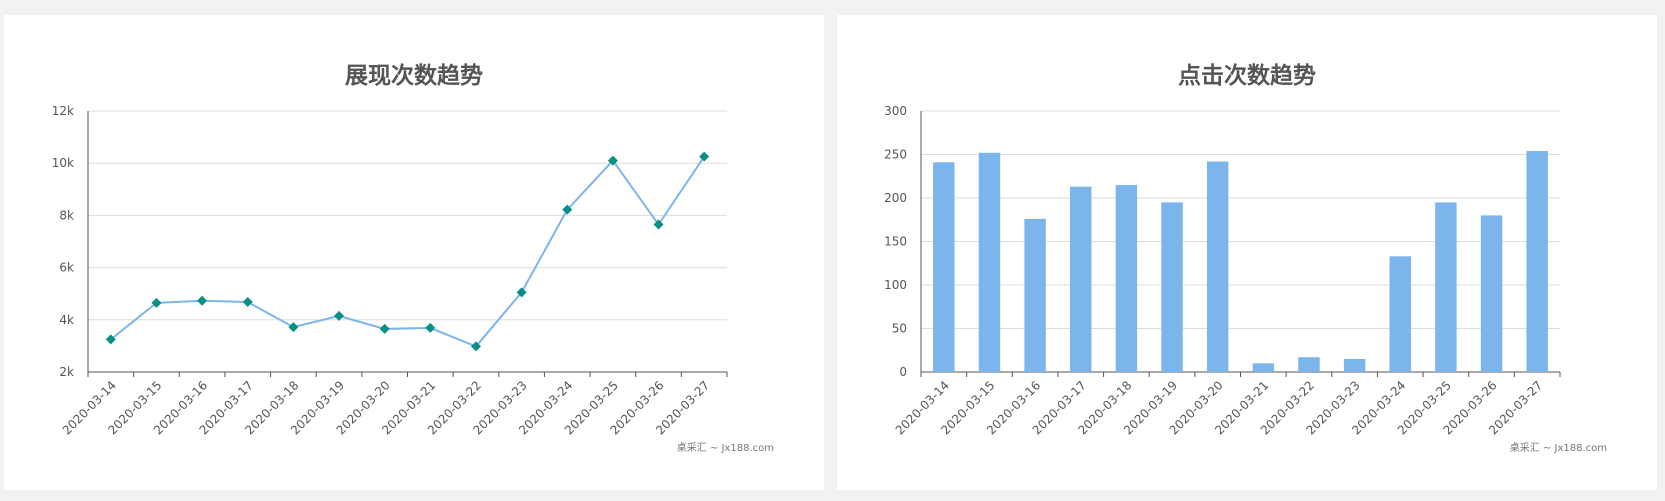 The height and width of the screenshot is (501, 1665). What do you see at coordinates (66, 320) in the screenshot?
I see `y-tick-label: 4k` at bounding box center [66, 320].